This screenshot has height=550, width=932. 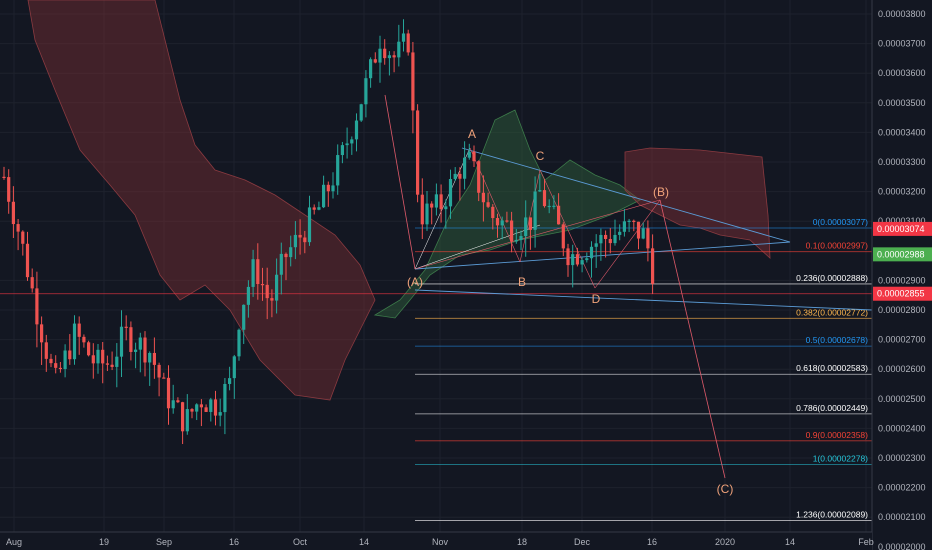 What do you see at coordinates (596, 299) in the screenshot?
I see `wave-label: D` at bounding box center [596, 299].